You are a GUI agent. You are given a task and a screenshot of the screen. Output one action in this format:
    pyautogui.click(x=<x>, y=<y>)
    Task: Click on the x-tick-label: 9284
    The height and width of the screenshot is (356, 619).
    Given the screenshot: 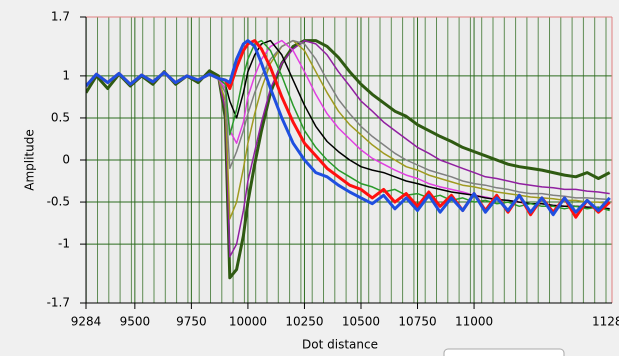 What is the action you would take?
    pyautogui.click(x=86, y=322)
    